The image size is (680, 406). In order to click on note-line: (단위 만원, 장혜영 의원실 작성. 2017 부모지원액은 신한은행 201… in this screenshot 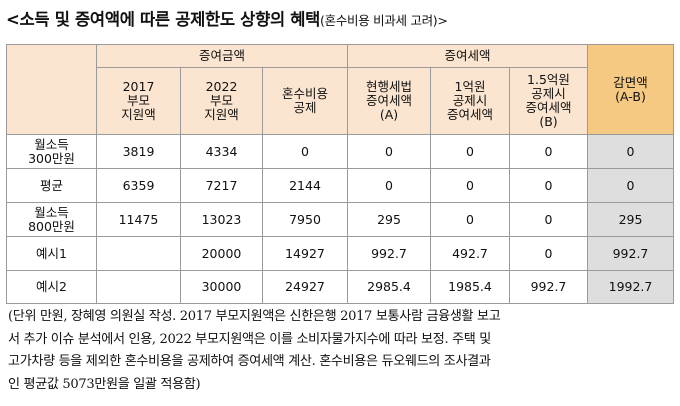, I will do `click(254, 316)`.